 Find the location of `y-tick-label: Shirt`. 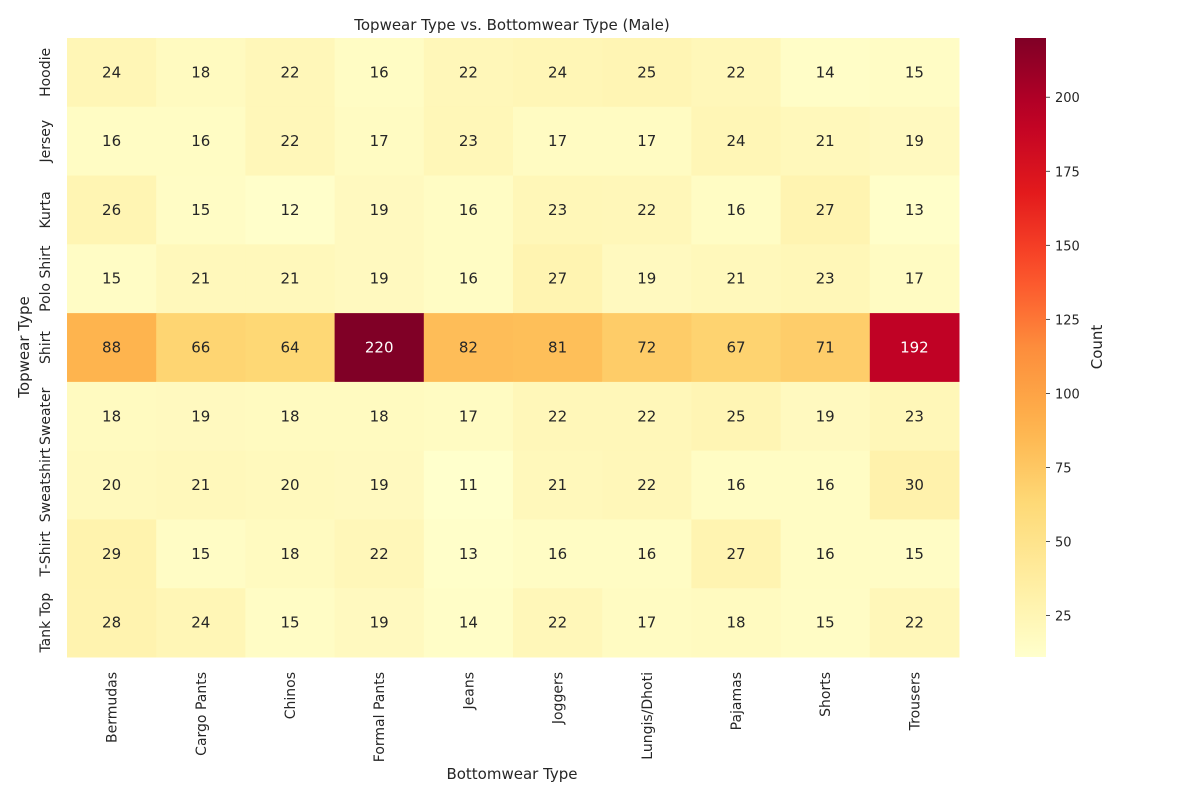

y-tick-label: Shirt is located at coordinates (46, 347).